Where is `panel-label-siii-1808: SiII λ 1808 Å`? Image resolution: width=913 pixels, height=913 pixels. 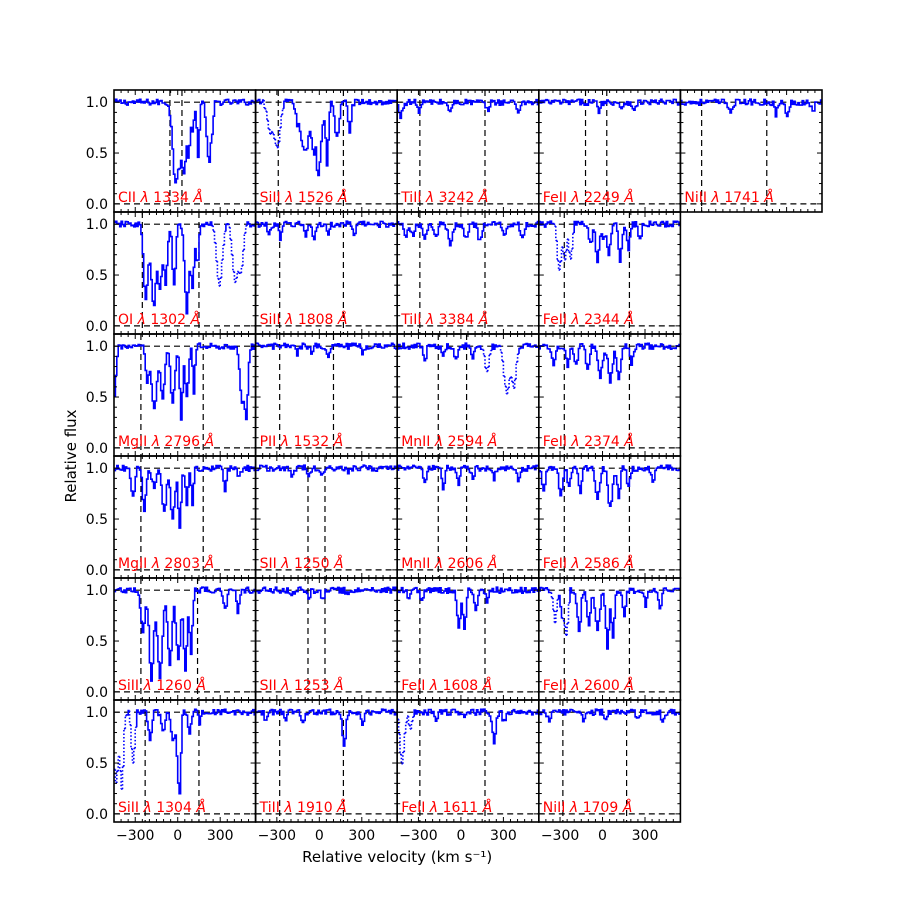
panel-label-siii-1808: SiII λ 1808 Å is located at coordinates (304, 319).